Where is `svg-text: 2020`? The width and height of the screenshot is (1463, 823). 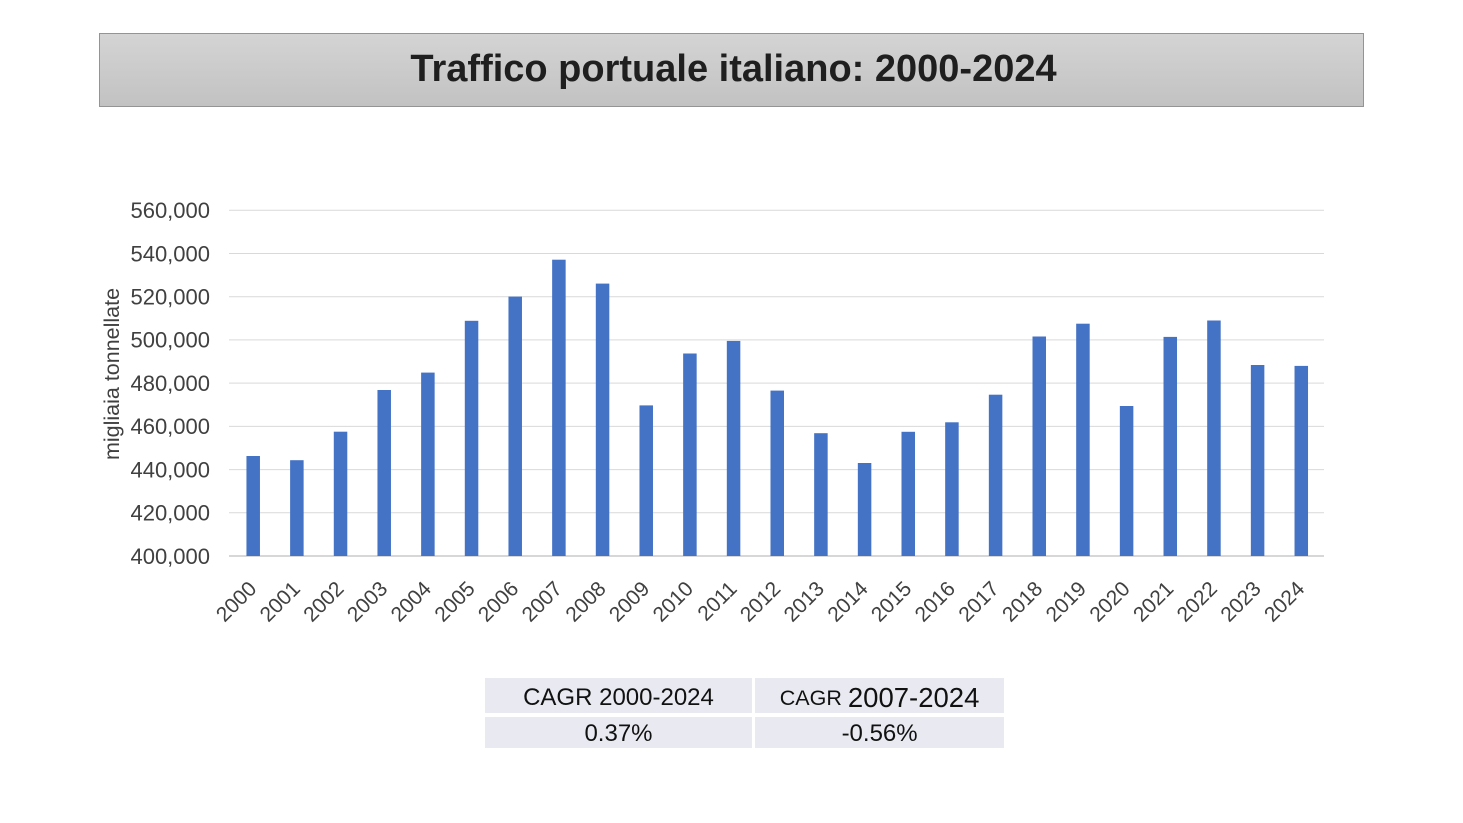
svg-text: 2020 is located at coordinates (1109, 601).